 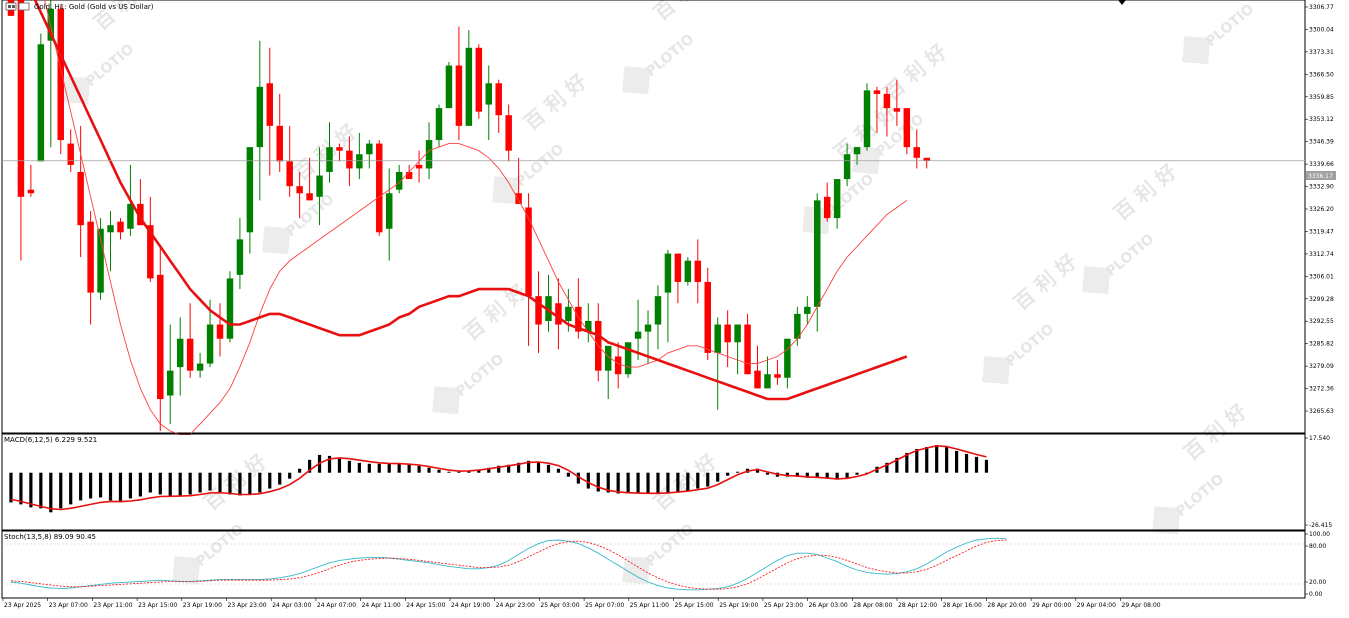 What do you see at coordinates (112, 605) in the screenshot?
I see `time-tick-label: 23 Apr 11:00` at bounding box center [112, 605].